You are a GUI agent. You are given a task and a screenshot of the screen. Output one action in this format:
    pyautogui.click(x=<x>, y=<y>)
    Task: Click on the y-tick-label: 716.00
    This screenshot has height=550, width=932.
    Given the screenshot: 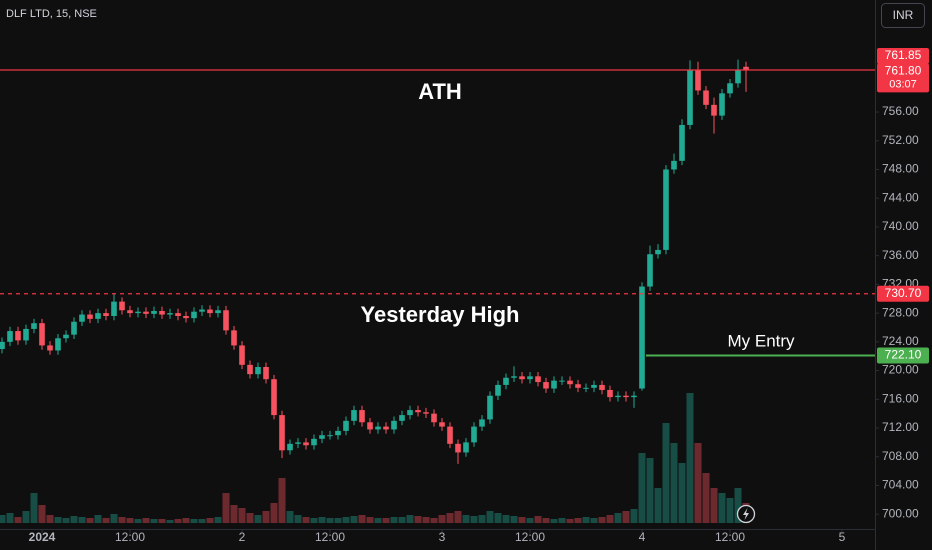 What is the action you would take?
    pyautogui.click(x=900, y=398)
    